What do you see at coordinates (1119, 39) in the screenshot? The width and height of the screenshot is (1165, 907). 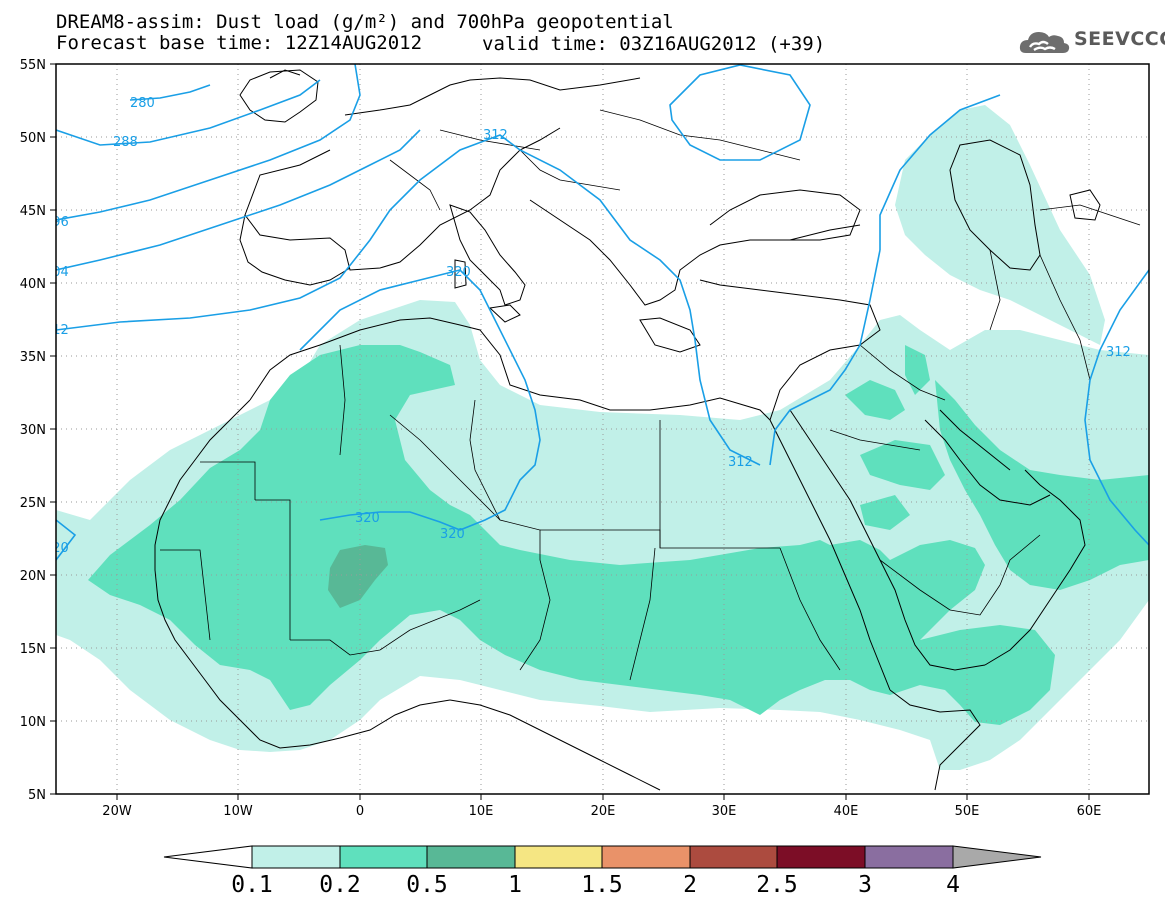 I see `logo-text: SEEVCCC` at bounding box center [1119, 39].